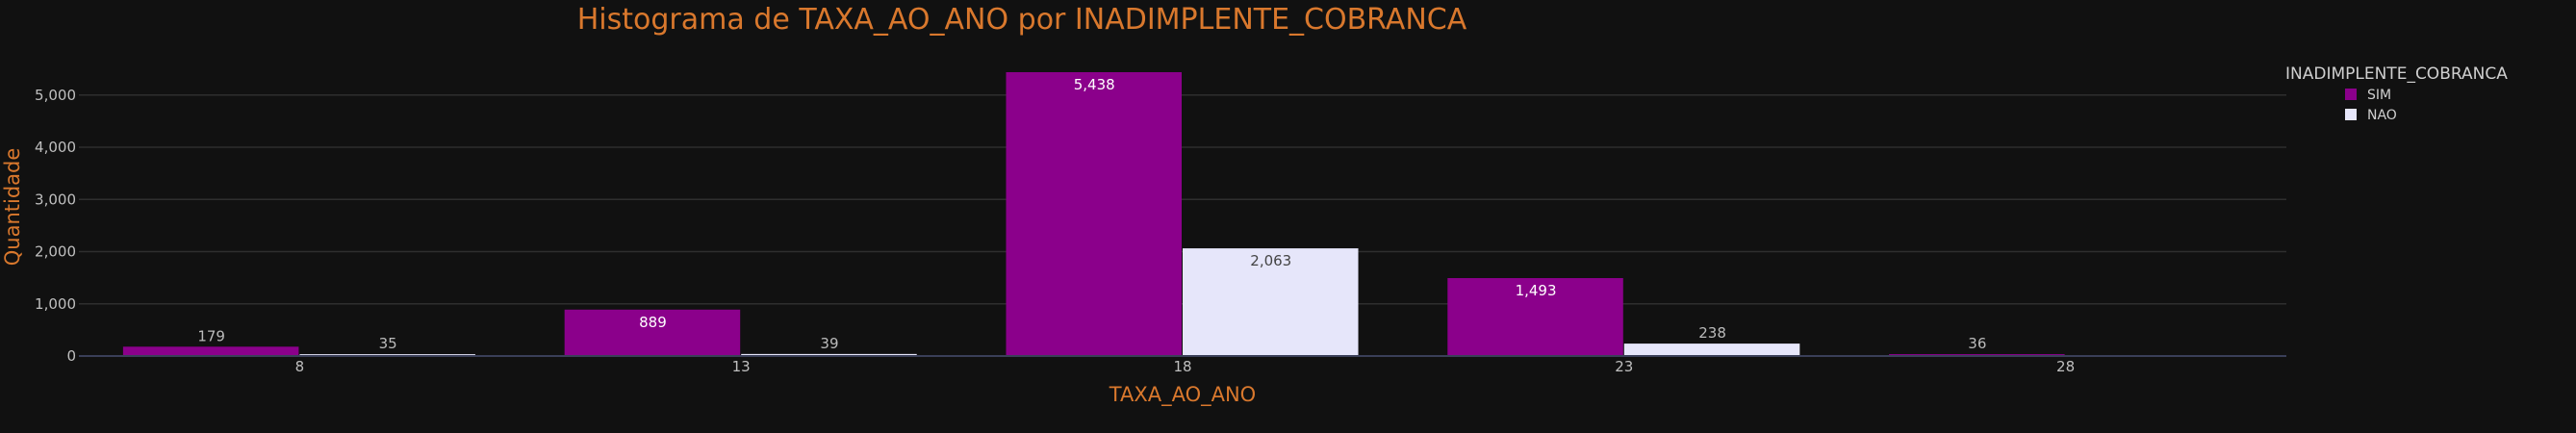 Image resolution: width=2576 pixels, height=433 pixels. I want to click on y-axis-title: Quantidade, so click(12, 207).